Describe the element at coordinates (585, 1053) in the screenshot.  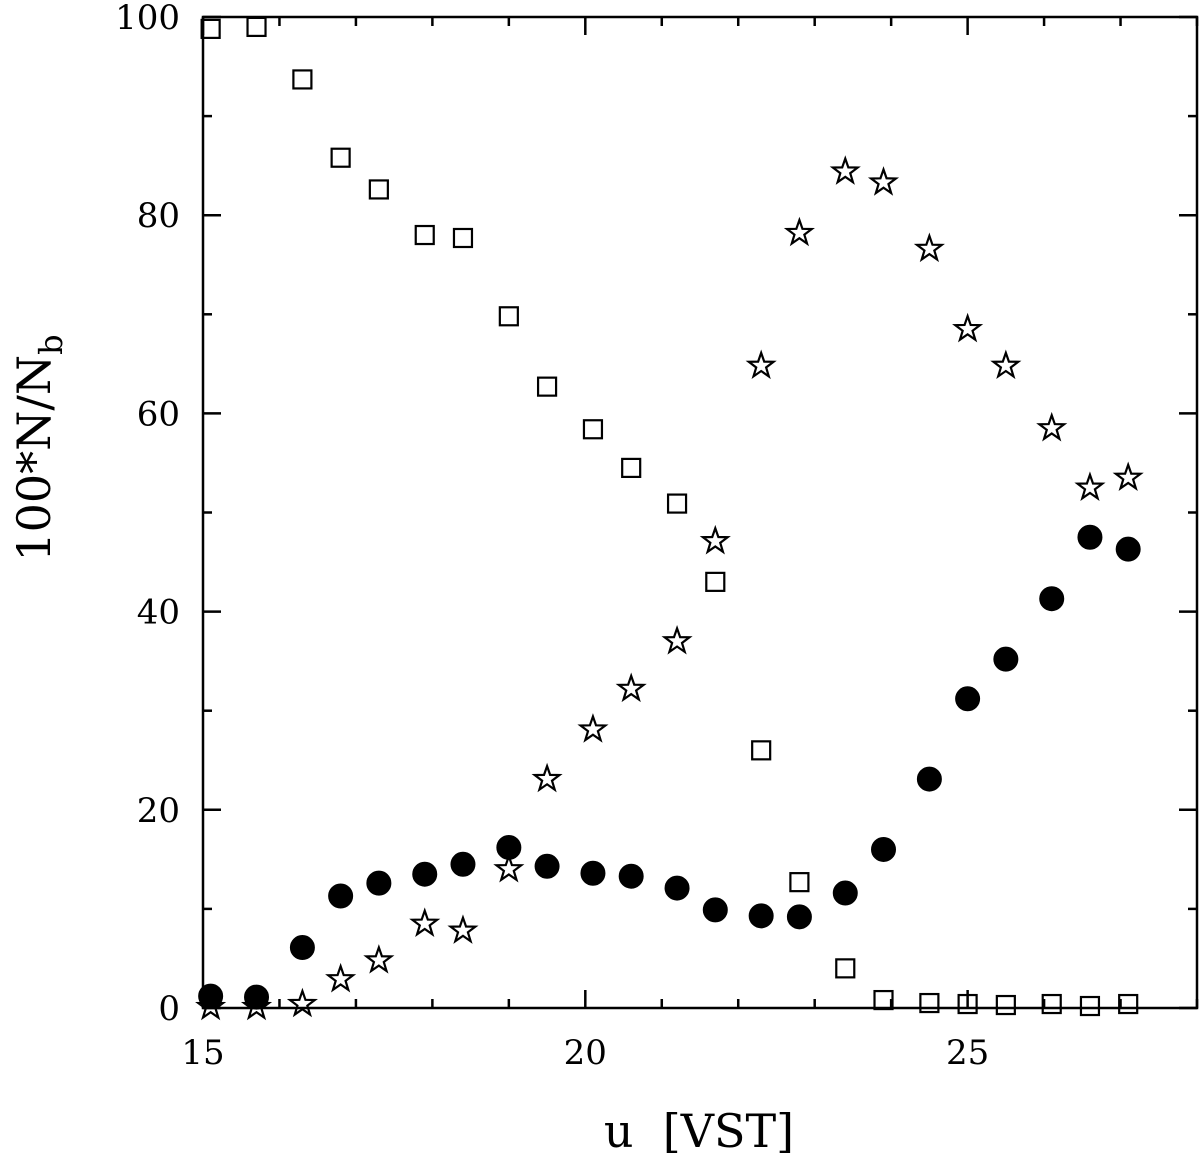
I see `x-tick-label: 20` at that location.